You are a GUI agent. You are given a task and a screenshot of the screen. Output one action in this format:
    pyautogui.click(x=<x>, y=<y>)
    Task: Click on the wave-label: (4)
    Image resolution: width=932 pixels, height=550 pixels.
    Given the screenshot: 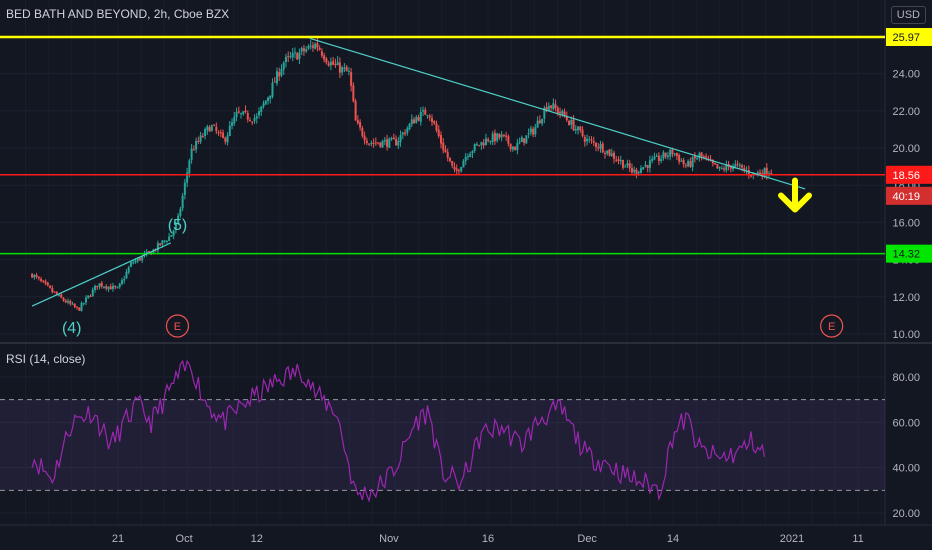 What is the action you would take?
    pyautogui.click(x=72, y=328)
    